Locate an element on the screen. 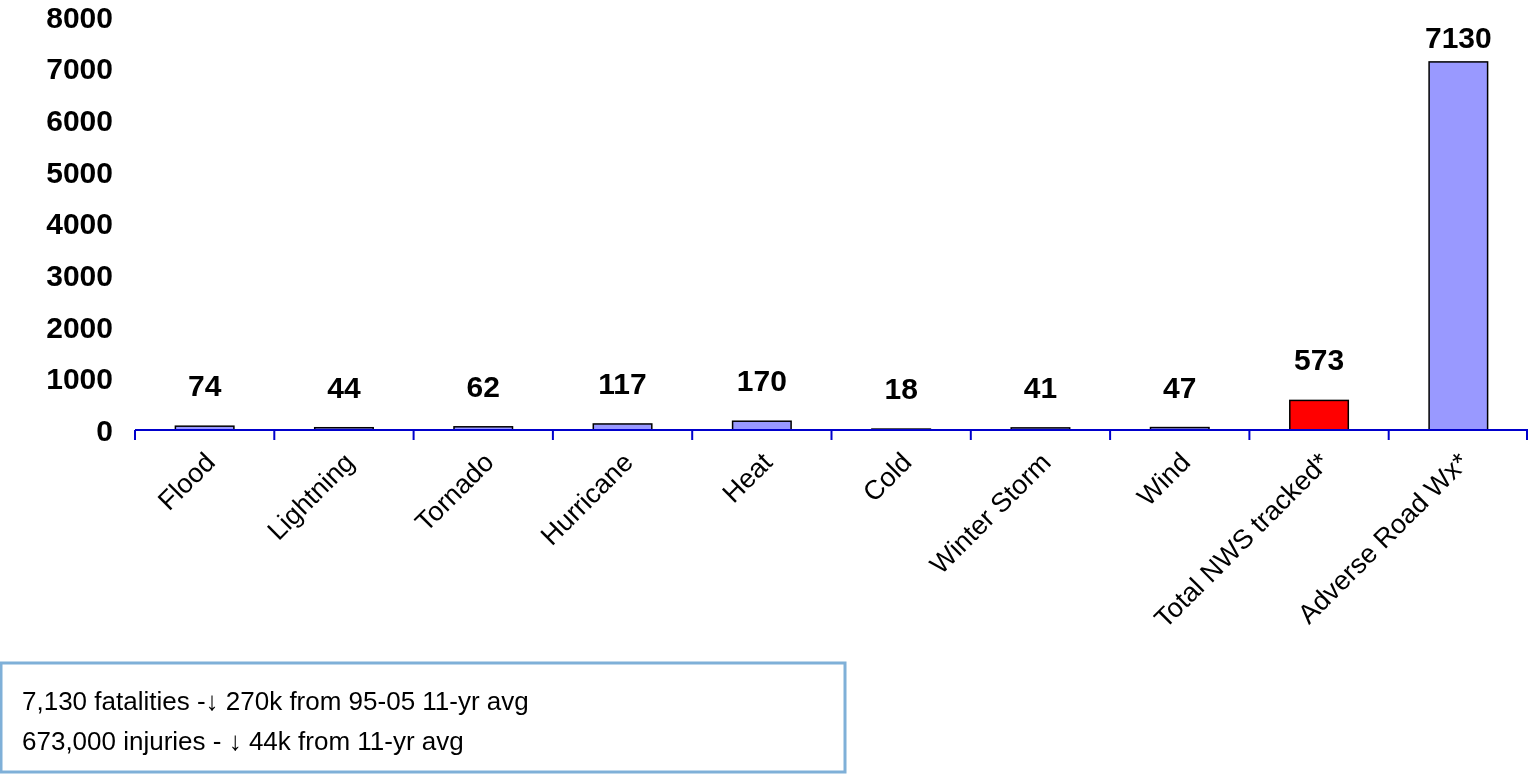 Image resolution: width=1528 pixels, height=774 pixels. data-label: 7130 is located at coordinates (1458, 37).